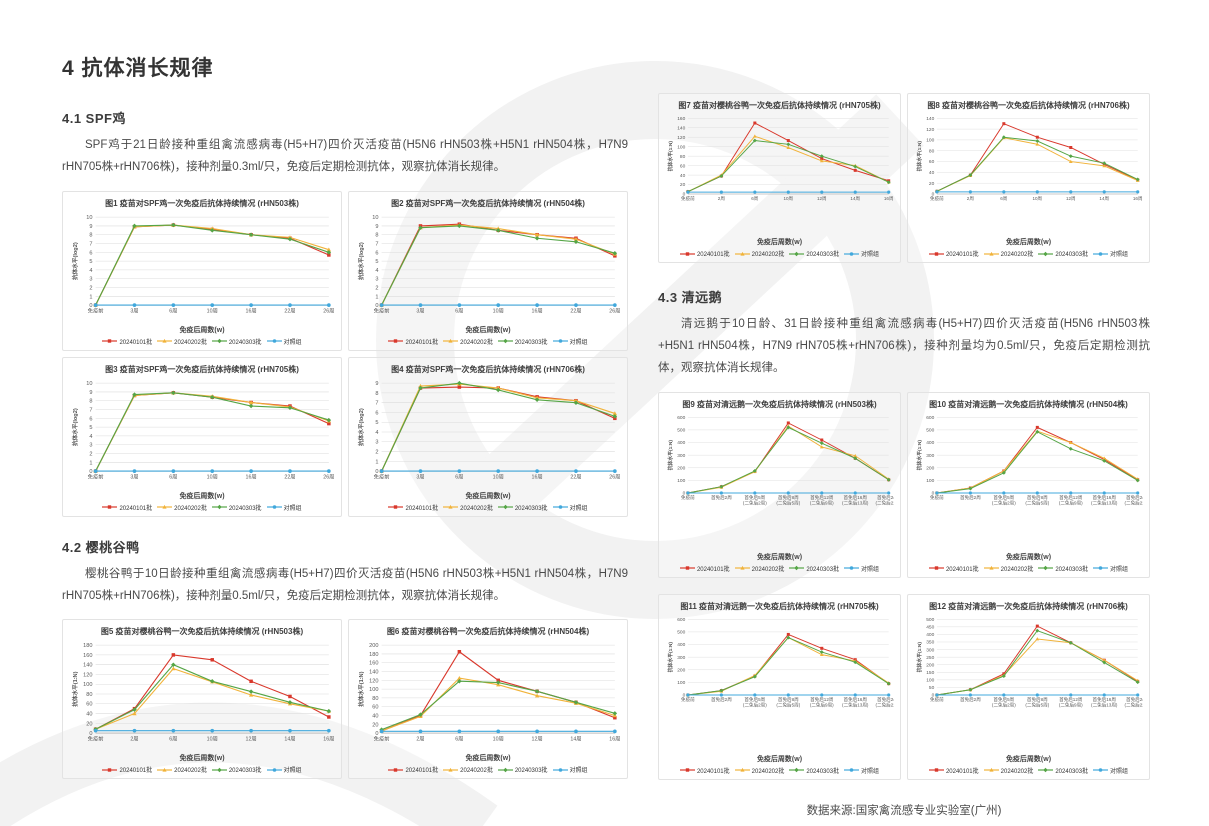 The image size is (1209, 826). What do you see at coordinates (488, 433) in the screenshot?
I see `chart-plot: 0 1 2 3 4 5 6 7 8 9 抗体水平(log2) 免疫前 3周 6周 10周 16周 22周 26周` at bounding box center [488, 433].